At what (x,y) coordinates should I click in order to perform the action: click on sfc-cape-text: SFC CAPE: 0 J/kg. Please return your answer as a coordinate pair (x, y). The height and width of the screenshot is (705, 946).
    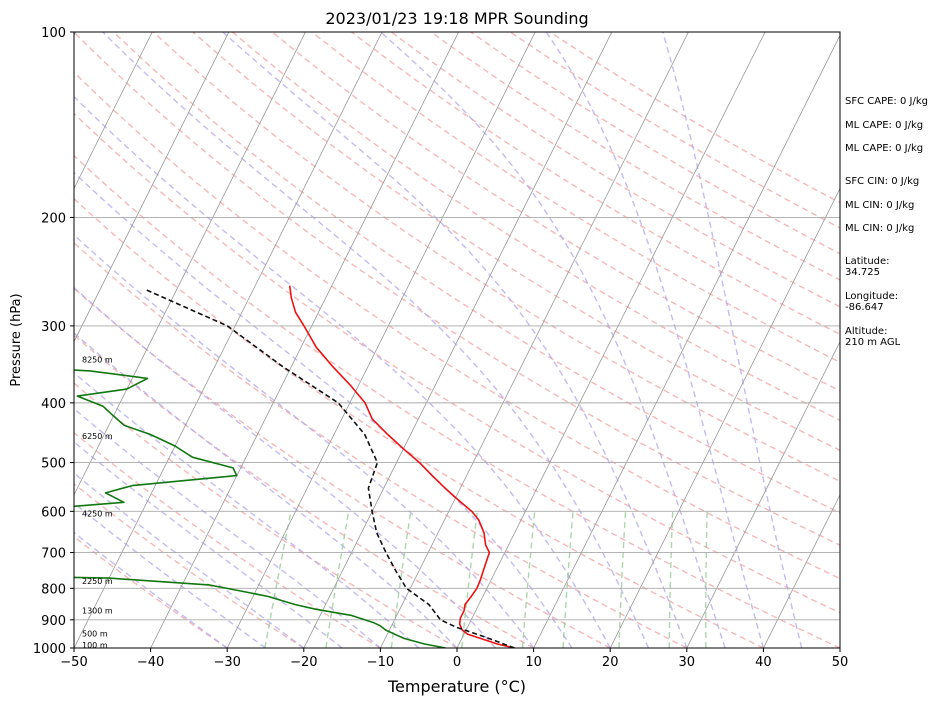
    Looking at the image, I should click on (886, 101).